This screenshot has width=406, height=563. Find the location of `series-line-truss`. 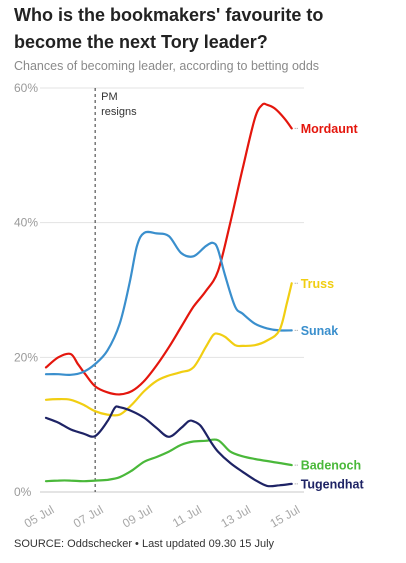

series-line-truss is located at coordinates (168, 349).